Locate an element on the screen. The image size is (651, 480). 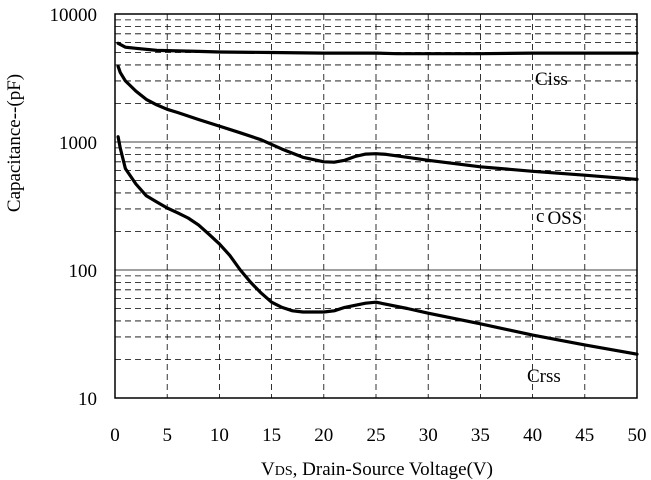
x-tick-label: 5 is located at coordinates (167, 435).